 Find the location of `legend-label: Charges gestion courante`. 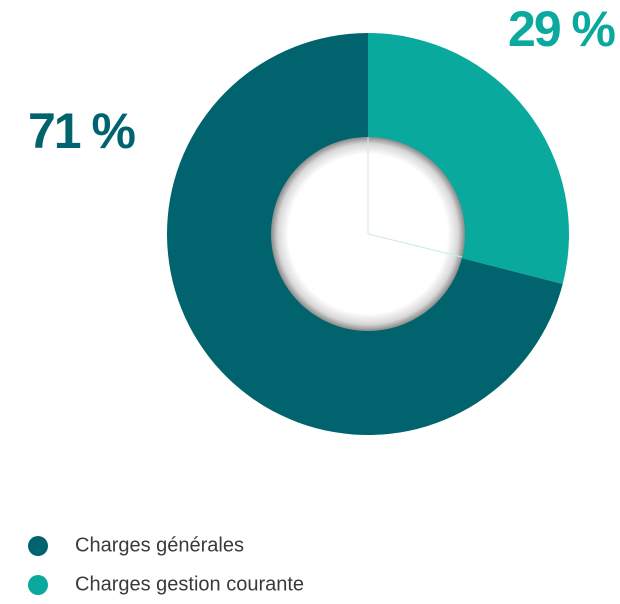

legend-label: Charges gestion courante is located at coordinates (189, 584).